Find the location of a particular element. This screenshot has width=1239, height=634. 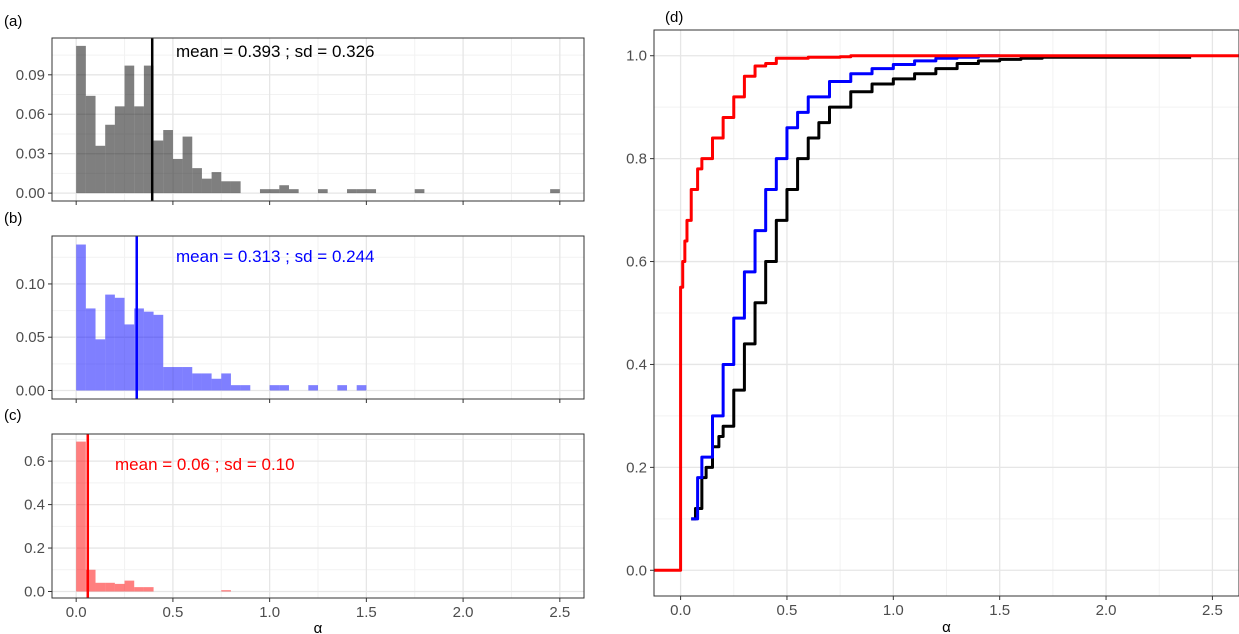

panel-label: (a) is located at coordinates (13, 21).